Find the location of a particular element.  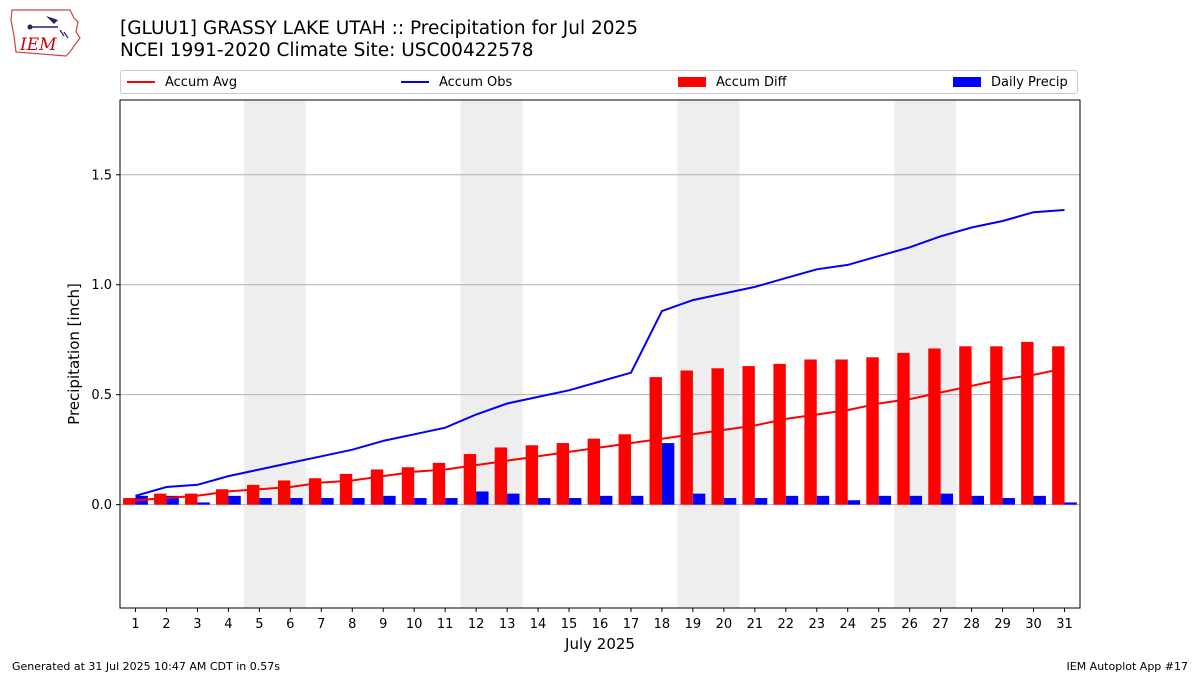

x-tick-label: 19 is located at coordinates (693, 624).